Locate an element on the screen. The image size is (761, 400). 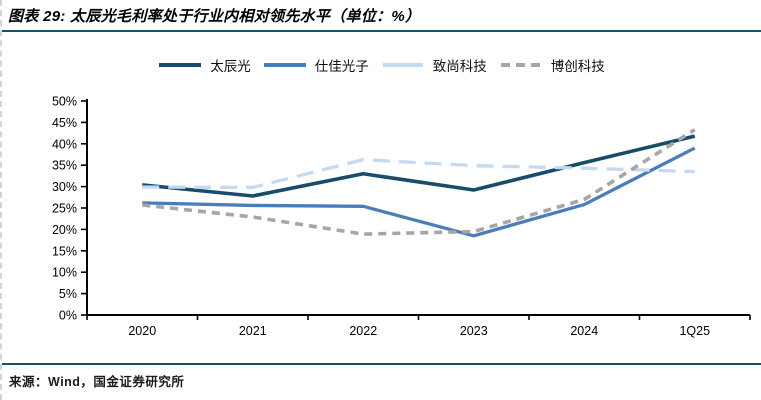
y-axis-label: 45% is located at coordinates (64, 123).